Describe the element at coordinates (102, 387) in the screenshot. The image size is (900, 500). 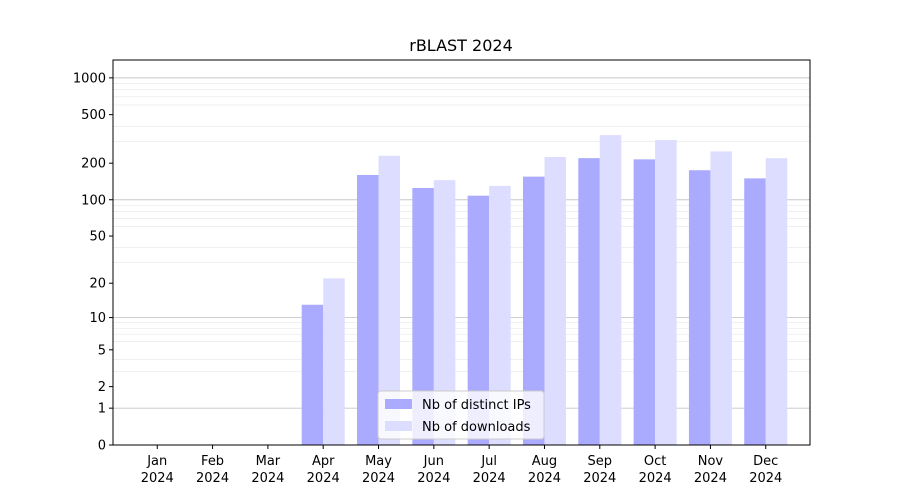
I see `y-tick-label: 2` at that location.